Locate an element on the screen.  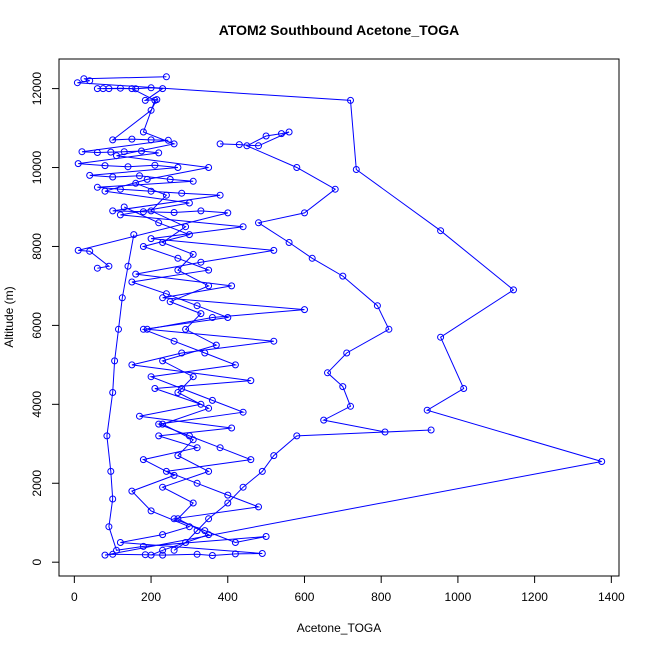
x-axis-label: Acetone_TOGA is located at coordinates (339, 628).